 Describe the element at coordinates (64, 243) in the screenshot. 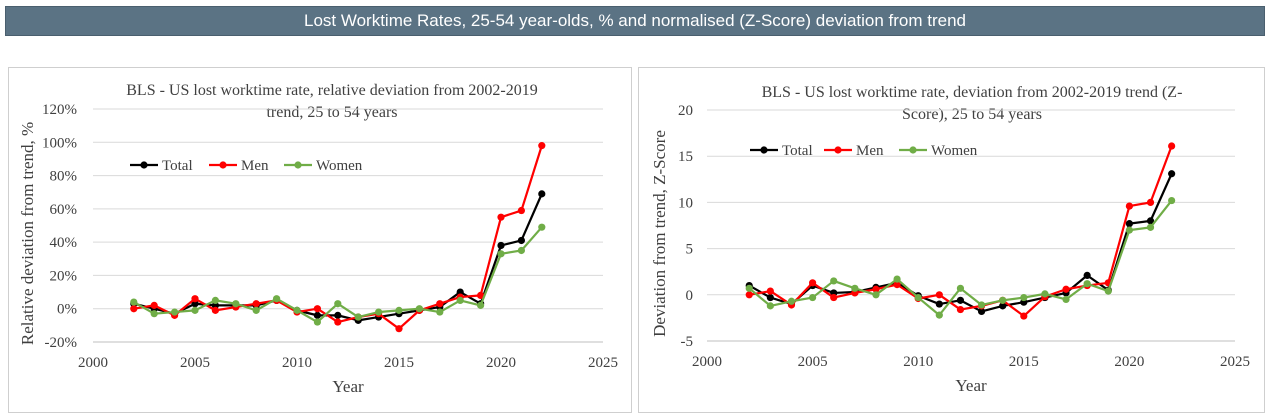

I see `y-tick-label: 40%` at that location.